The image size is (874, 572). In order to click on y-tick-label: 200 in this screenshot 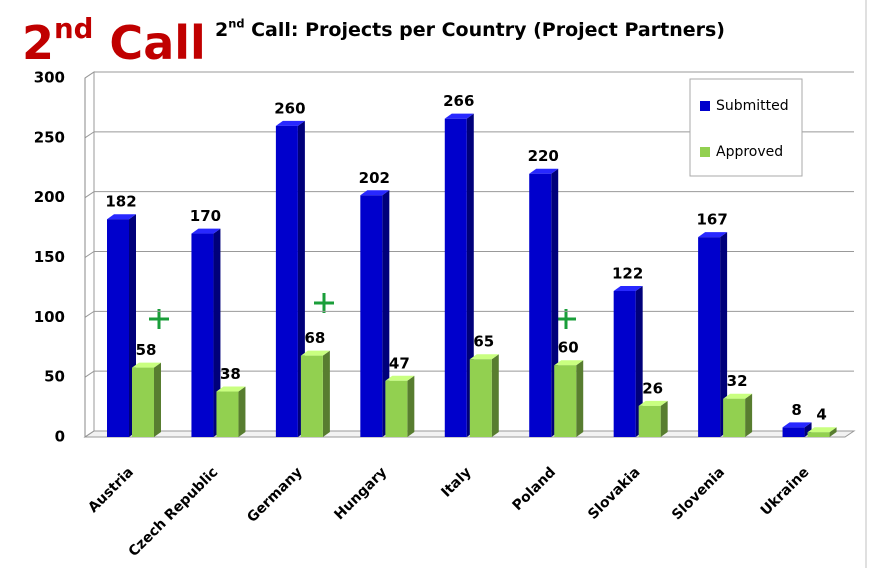, I will do `click(49, 197)`.